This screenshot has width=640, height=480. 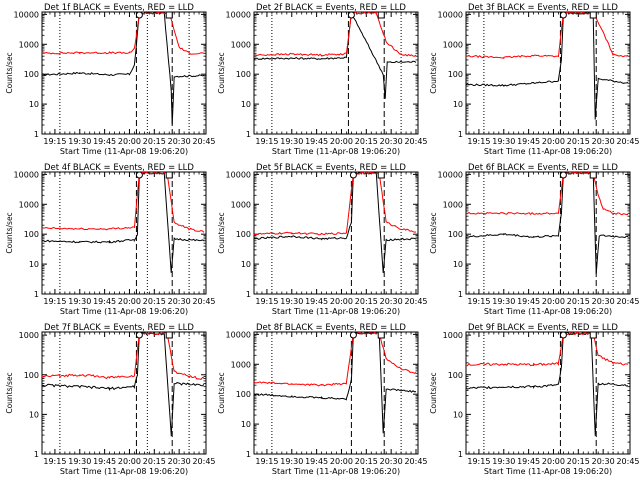 I want to click on chart-title: Det 3f BLACK = Events, RED = LLD, so click(x=543, y=8).